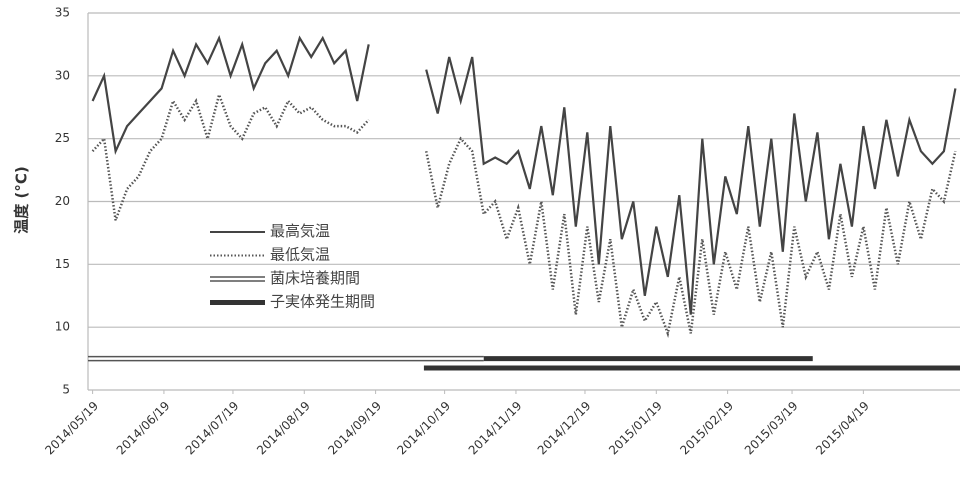 Image resolution: width=960 pixels, height=481 pixels. What do you see at coordinates (62, 327) in the screenshot?
I see `y-tick-label: 10` at bounding box center [62, 327].